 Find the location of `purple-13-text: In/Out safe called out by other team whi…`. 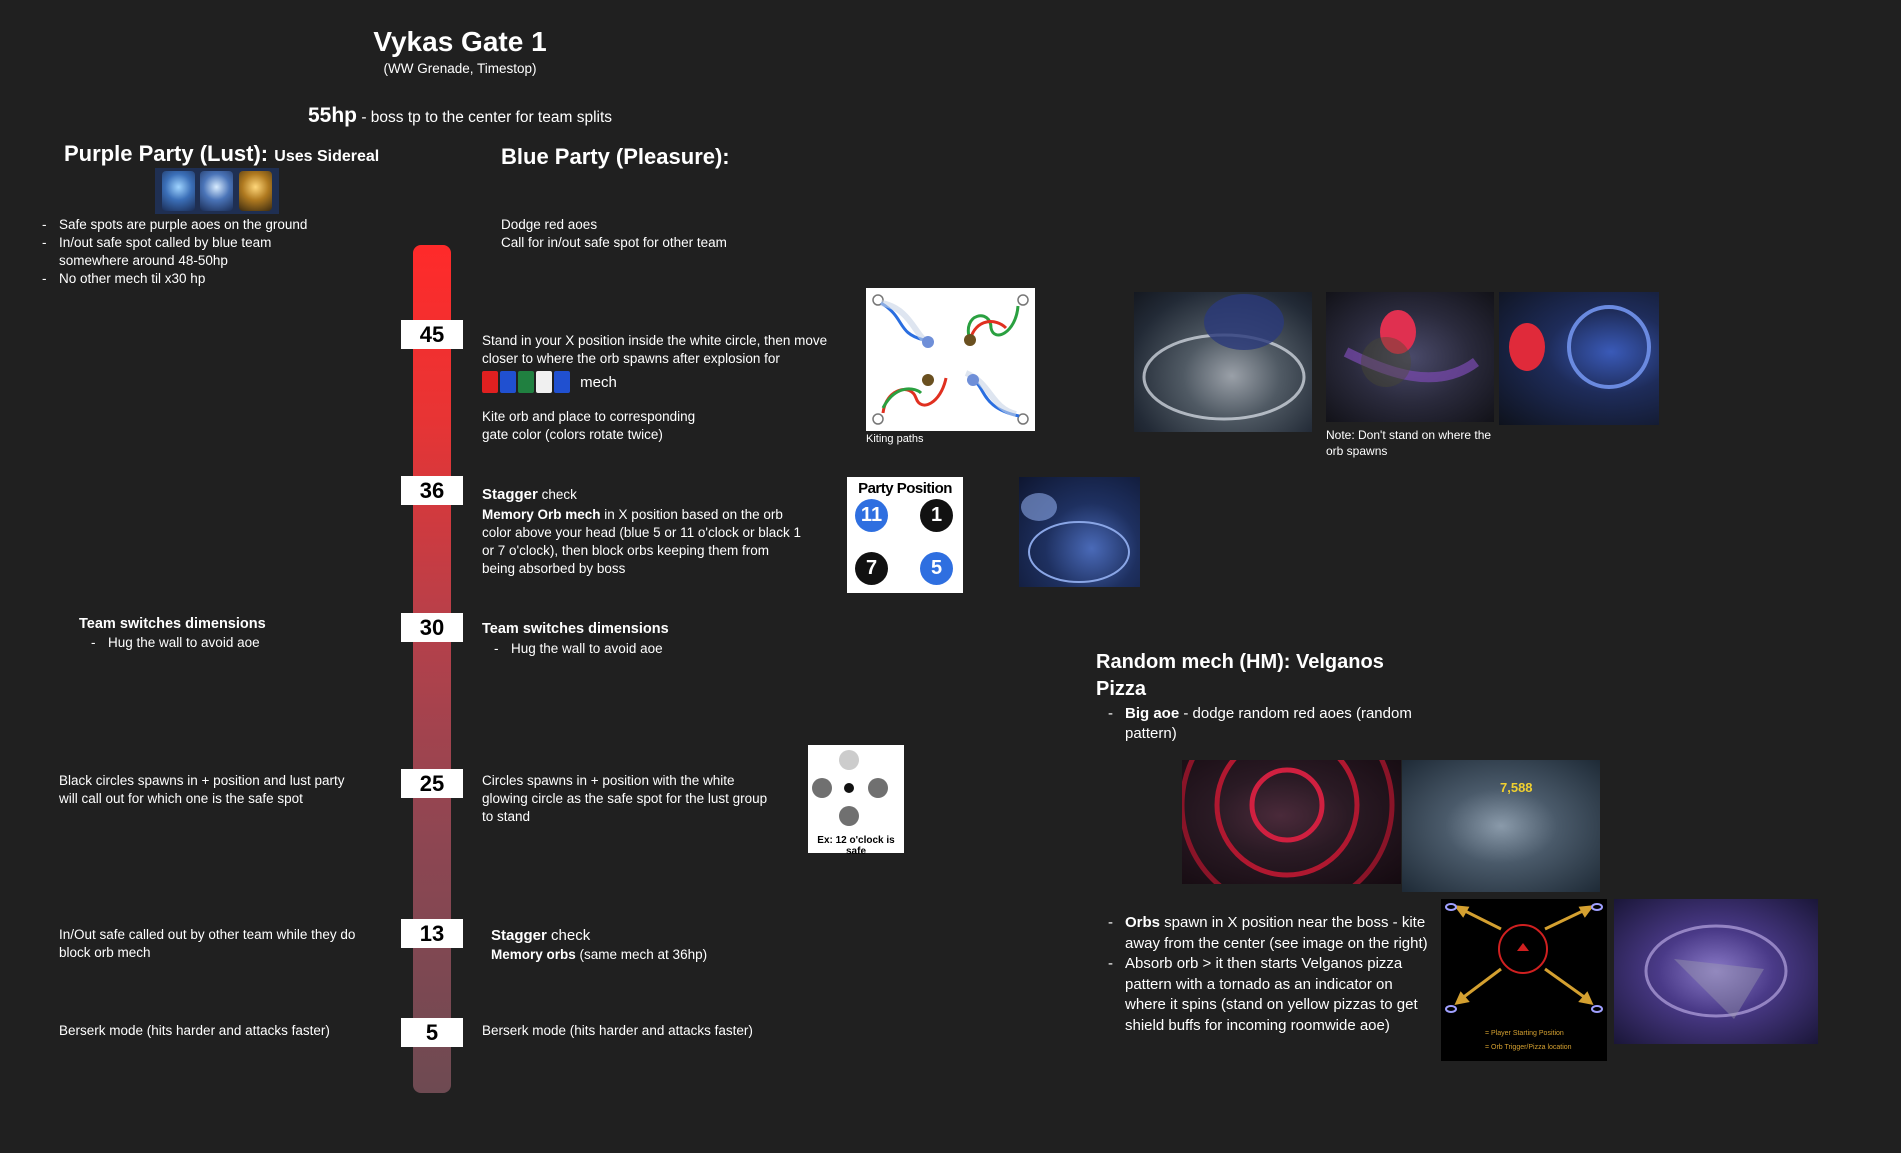

purple-13-text: In/Out safe called out by other team whi… is located at coordinates (207, 943).